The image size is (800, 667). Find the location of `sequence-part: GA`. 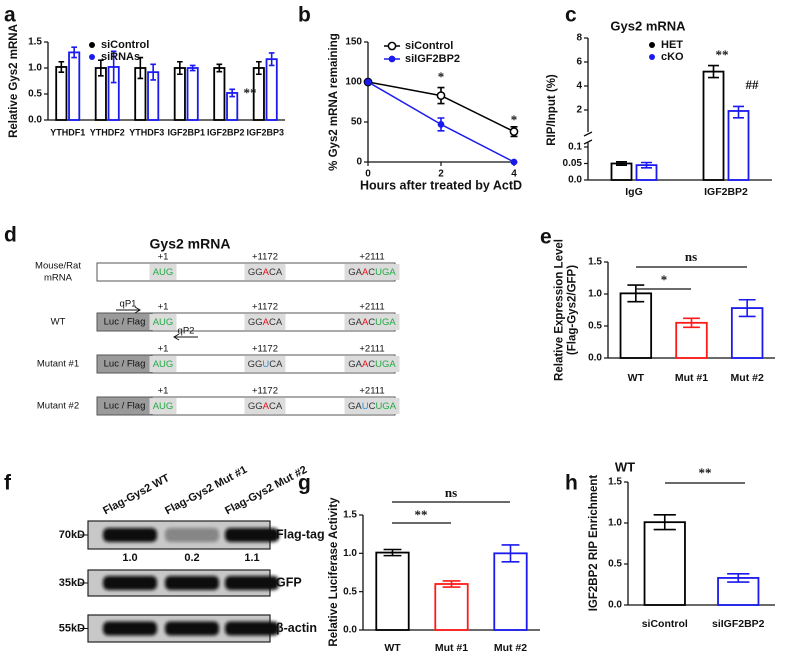

sequence-part: GA is located at coordinates (355, 364).